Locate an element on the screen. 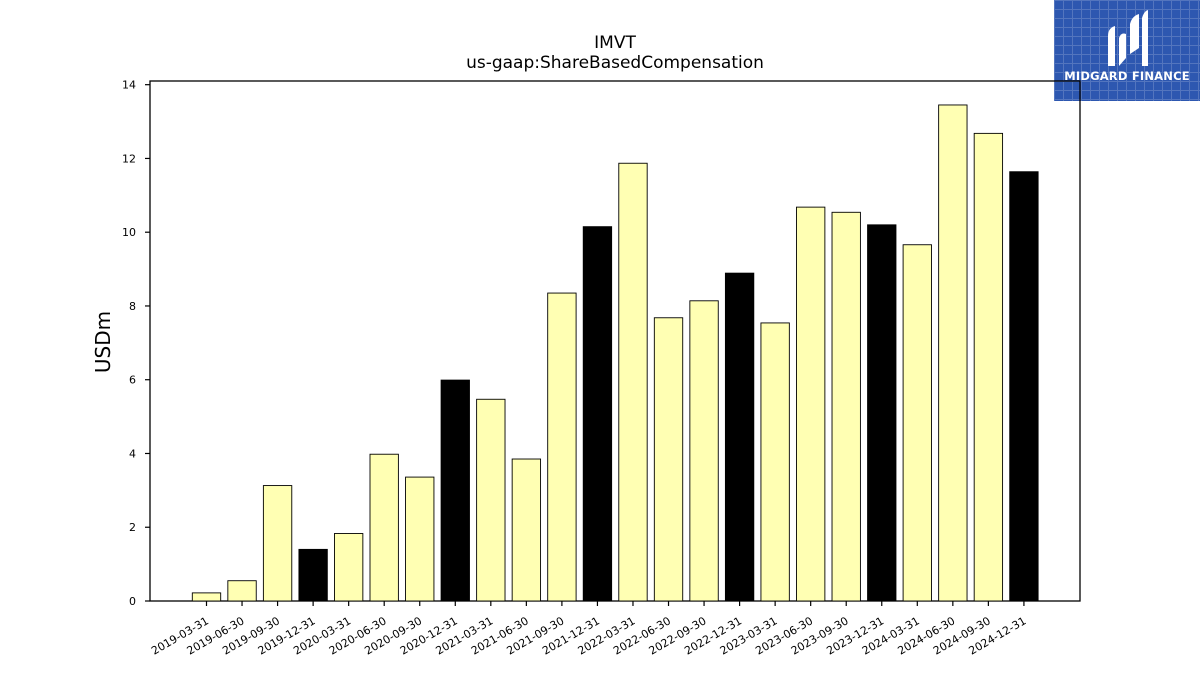 The width and height of the screenshot is (1200, 675). y-tick-label: 2 is located at coordinates (132, 527).